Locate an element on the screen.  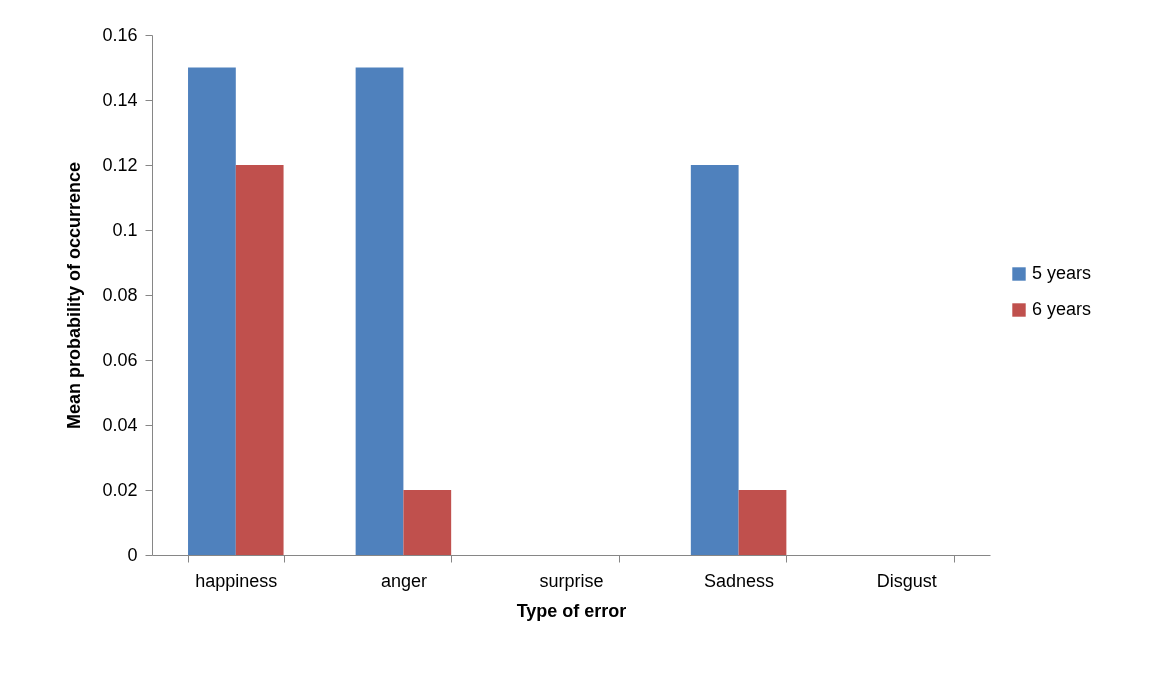
y-tick-label: 0.06 is located at coordinates (120, 359).